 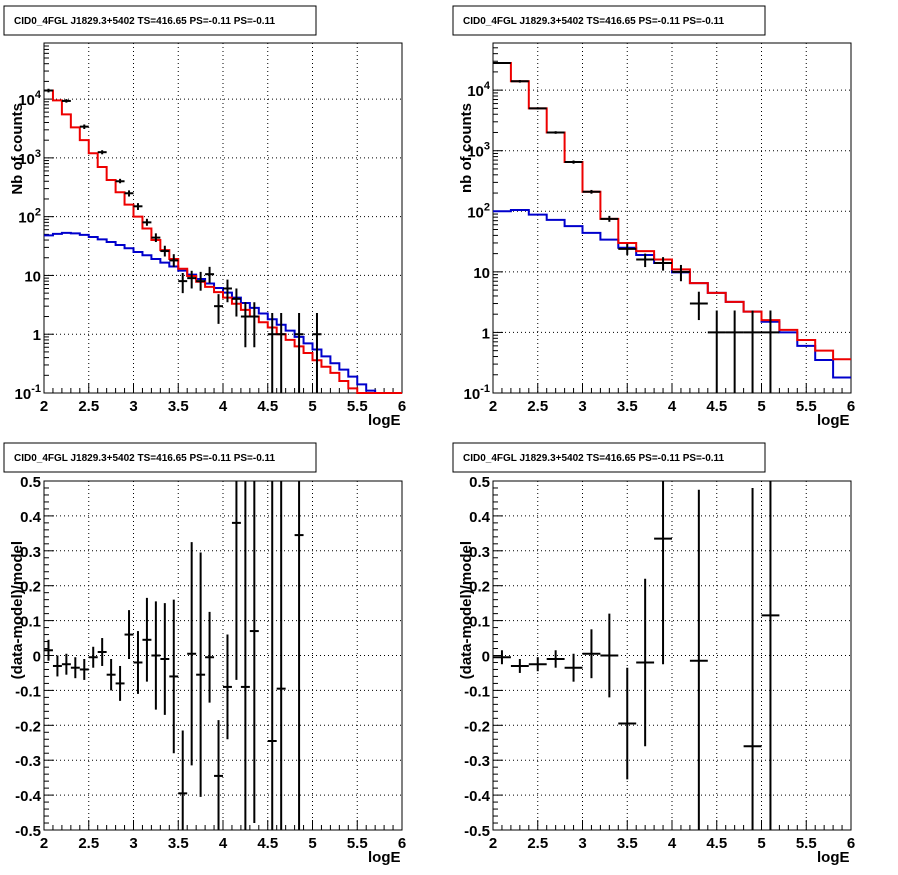 What do you see at coordinates (477, 831) in the screenshot?
I see `y-tick-label: -0.5` at bounding box center [477, 831].